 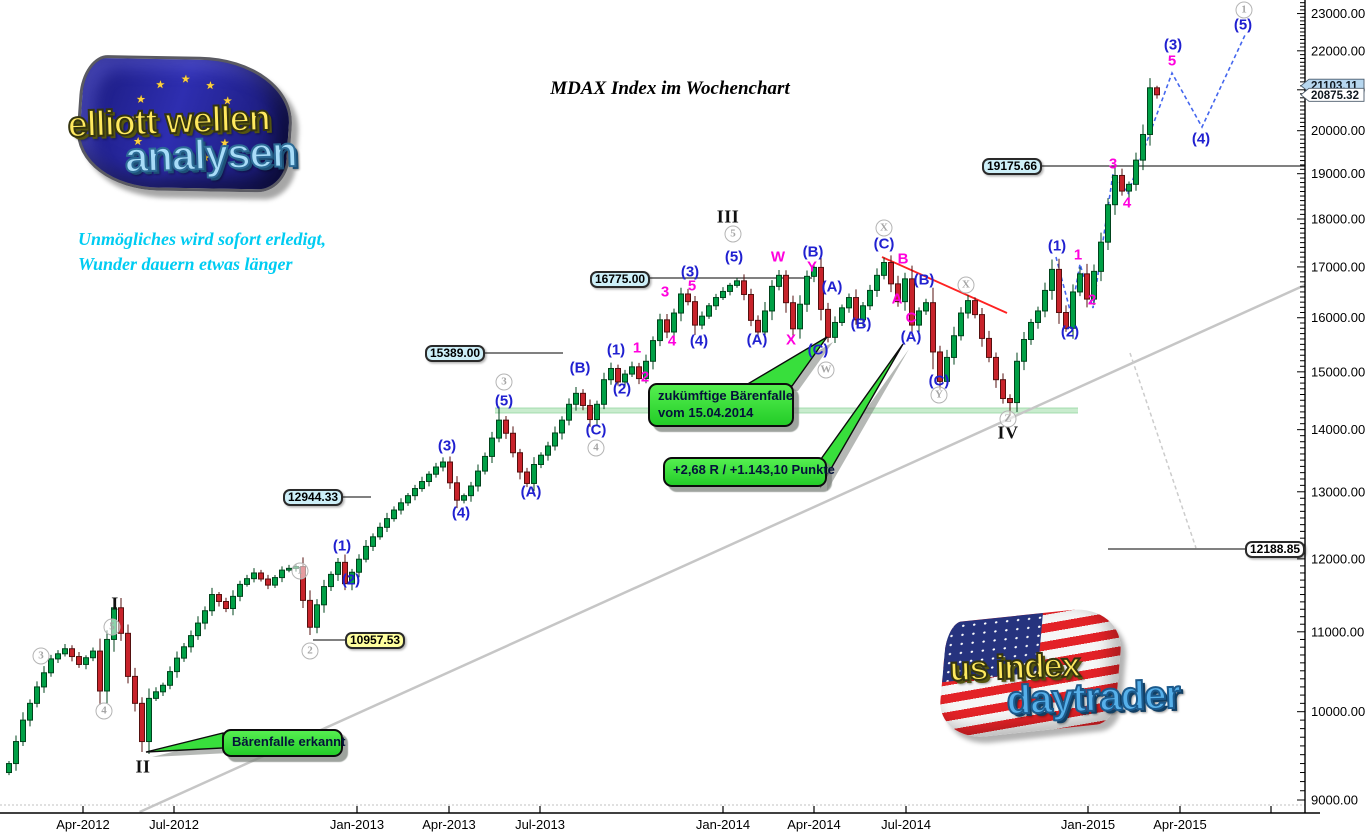 What do you see at coordinates (1338, 558) in the screenshot?
I see `y-axis-tick-label: 12000.00` at bounding box center [1338, 558].